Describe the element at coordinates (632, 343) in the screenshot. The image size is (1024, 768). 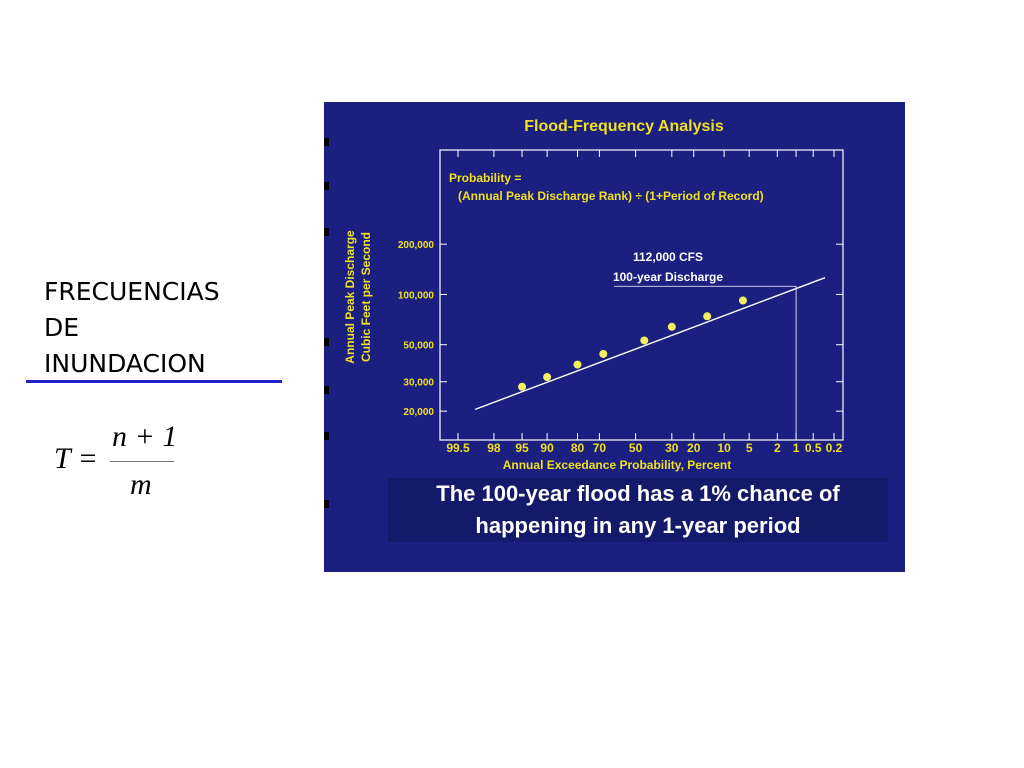
I see `data-points` at that location.